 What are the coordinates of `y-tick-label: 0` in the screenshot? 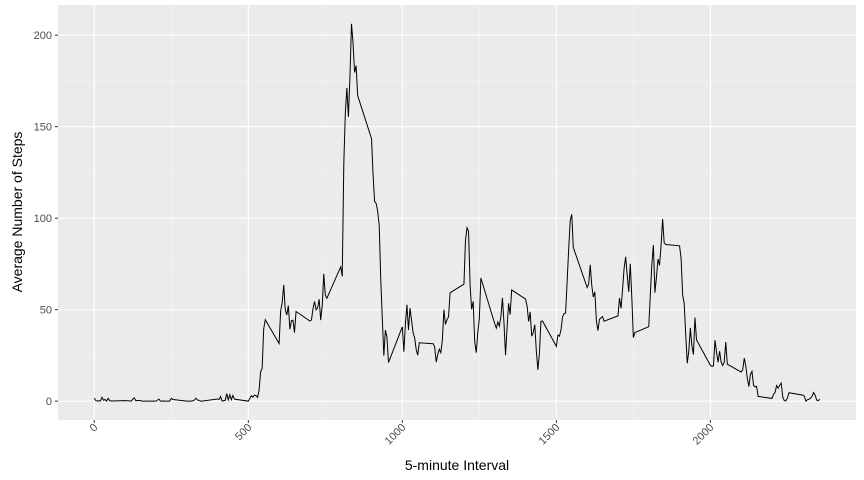 It's located at (49, 402).